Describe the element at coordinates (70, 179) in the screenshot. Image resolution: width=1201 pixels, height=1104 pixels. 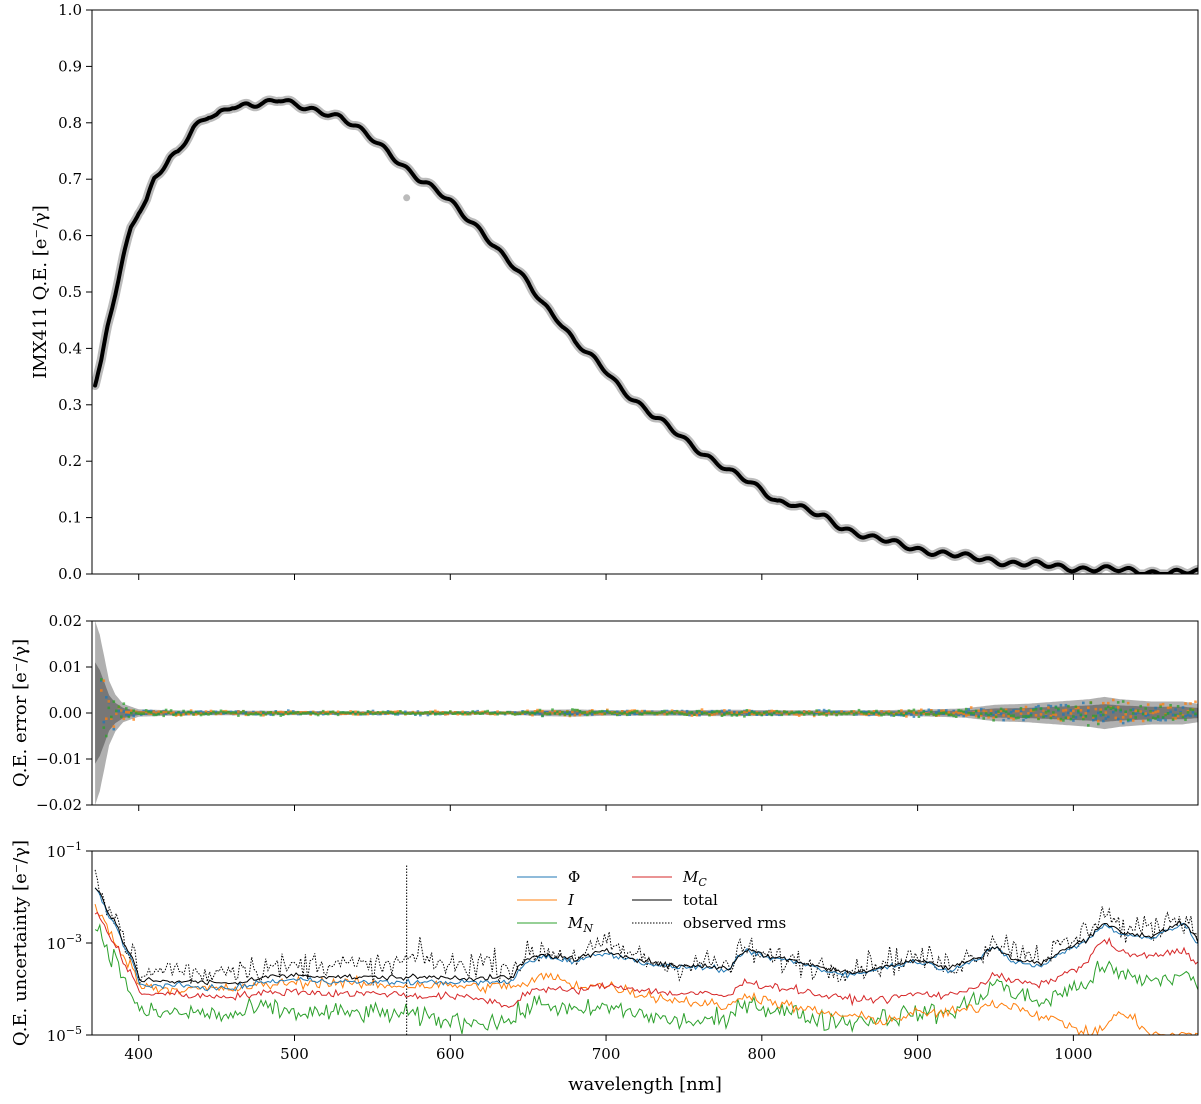
I see `qe-y-tick-label: 0.7` at that location.